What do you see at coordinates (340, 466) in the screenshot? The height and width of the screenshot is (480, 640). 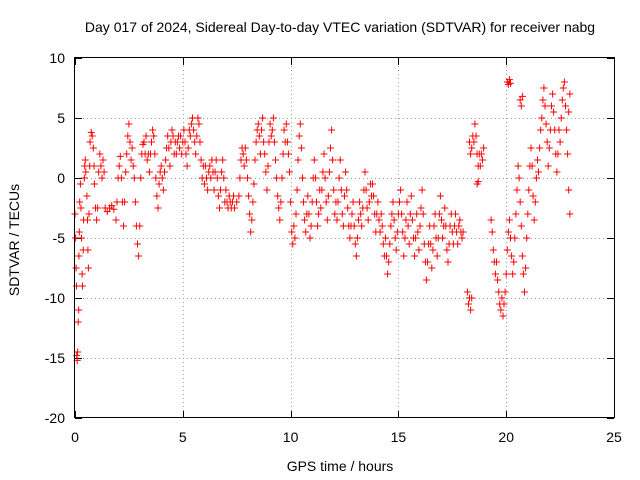 I see `x-axis-title: GPS time / hours` at bounding box center [340, 466].